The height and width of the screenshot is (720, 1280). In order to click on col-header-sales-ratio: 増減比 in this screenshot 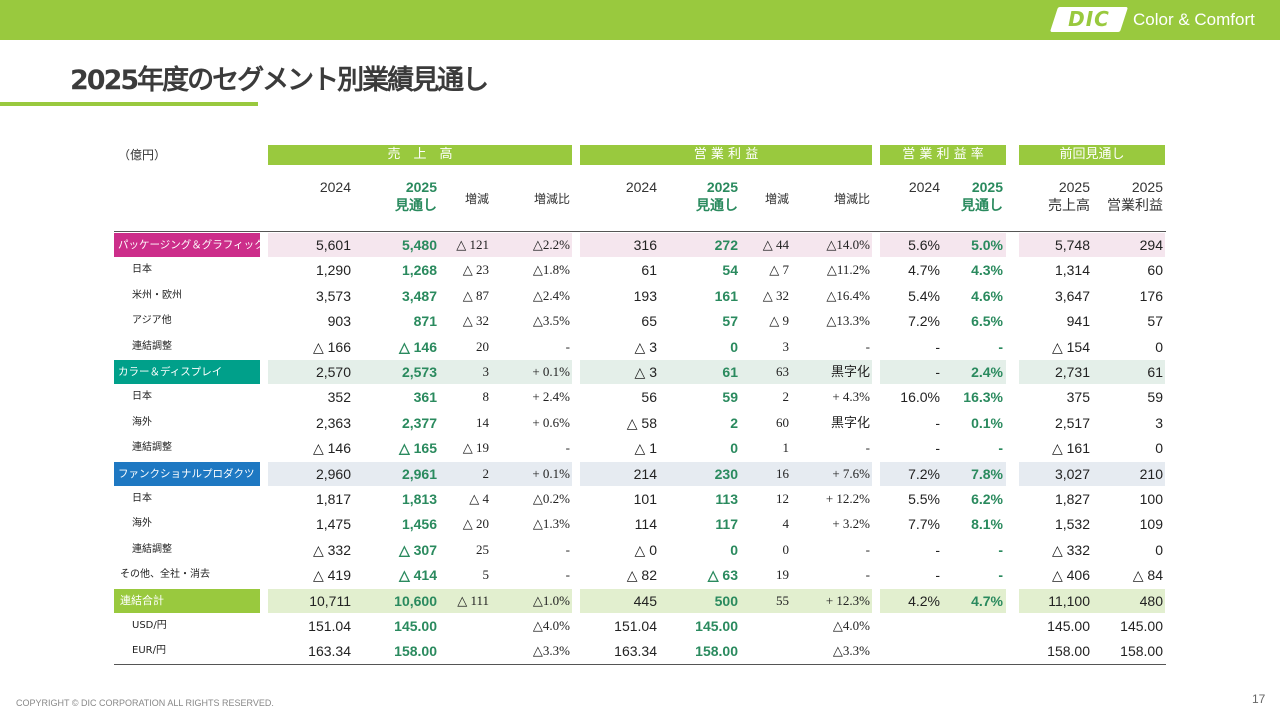, I will do `click(551, 199)`.